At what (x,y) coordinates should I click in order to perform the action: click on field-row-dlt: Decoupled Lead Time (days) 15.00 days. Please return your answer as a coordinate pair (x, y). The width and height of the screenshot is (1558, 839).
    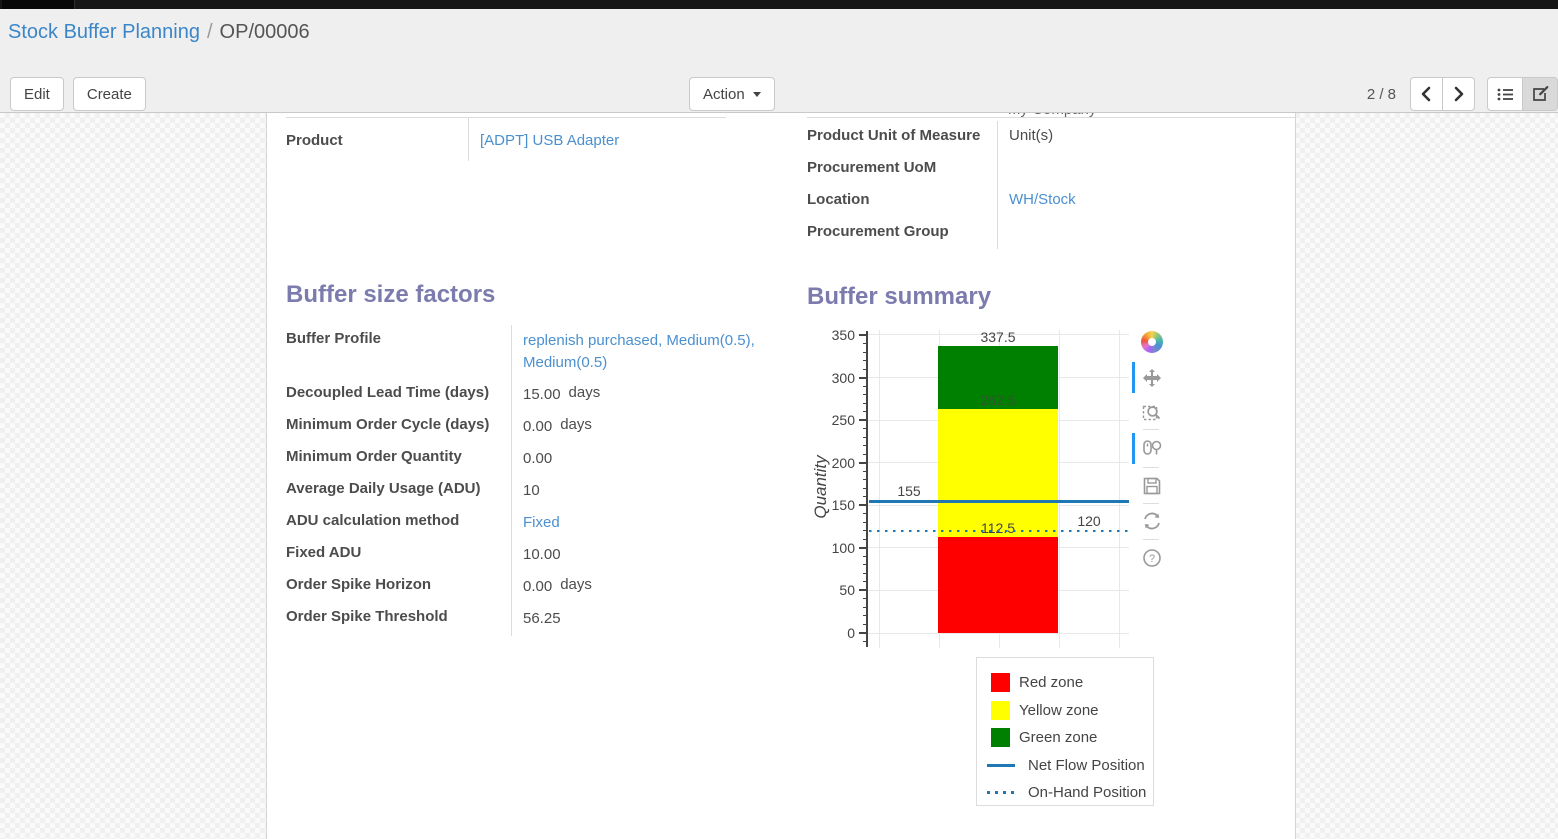
    Looking at the image, I should click on (526, 396).